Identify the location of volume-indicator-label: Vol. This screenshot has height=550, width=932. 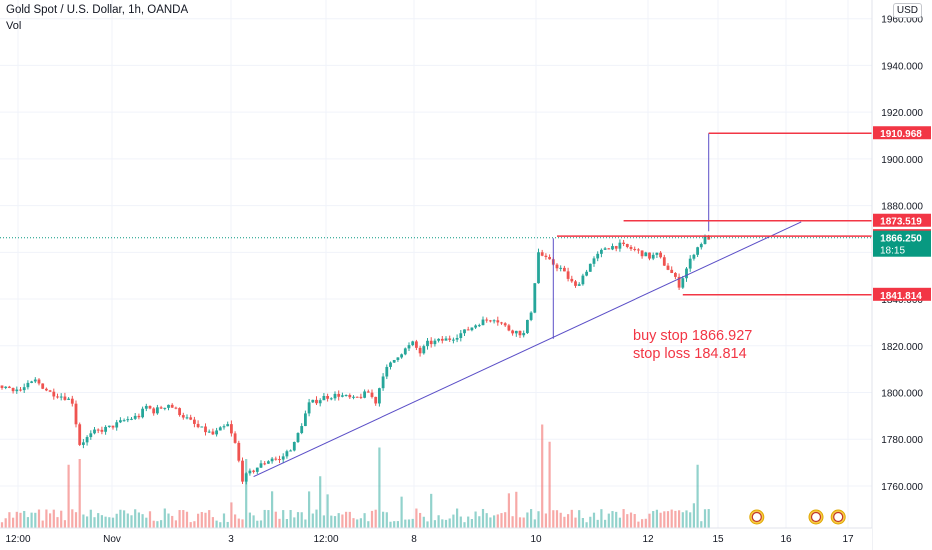
(14, 26).